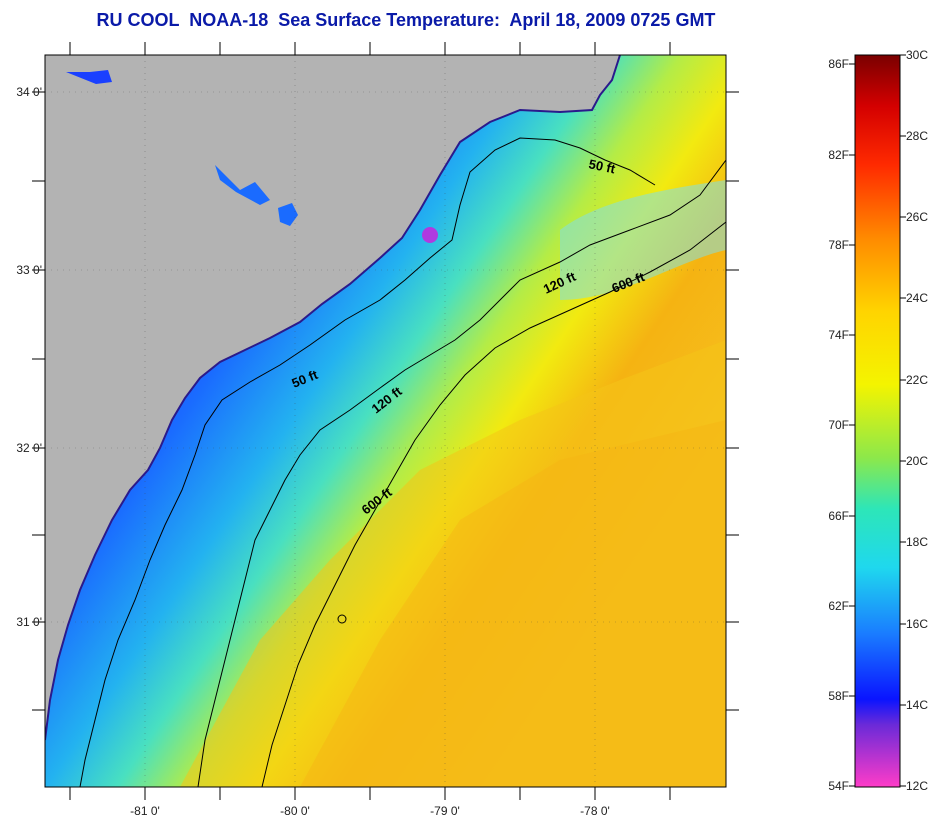 Image resolution: width=936 pixels, height=817 pixels. I want to click on colorbar-c-label: 12C, so click(917, 786).